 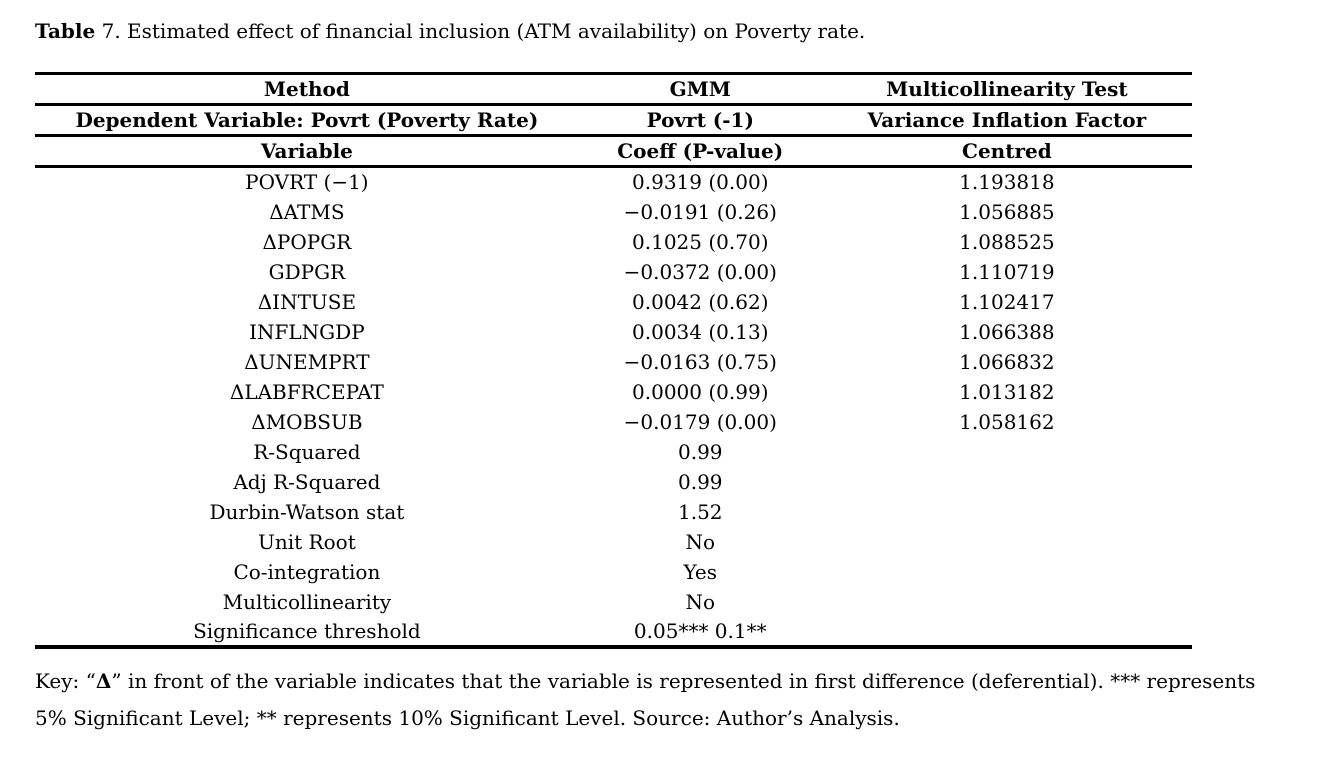 I want to click on cell-coeff: 0.0034 (0.13), so click(x=700, y=331).